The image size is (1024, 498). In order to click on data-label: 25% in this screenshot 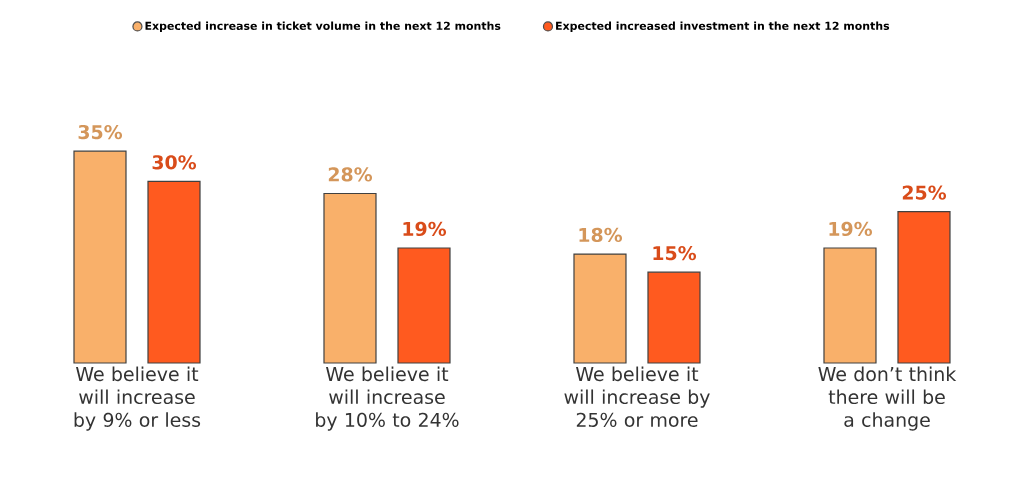, I will do `click(924, 192)`.